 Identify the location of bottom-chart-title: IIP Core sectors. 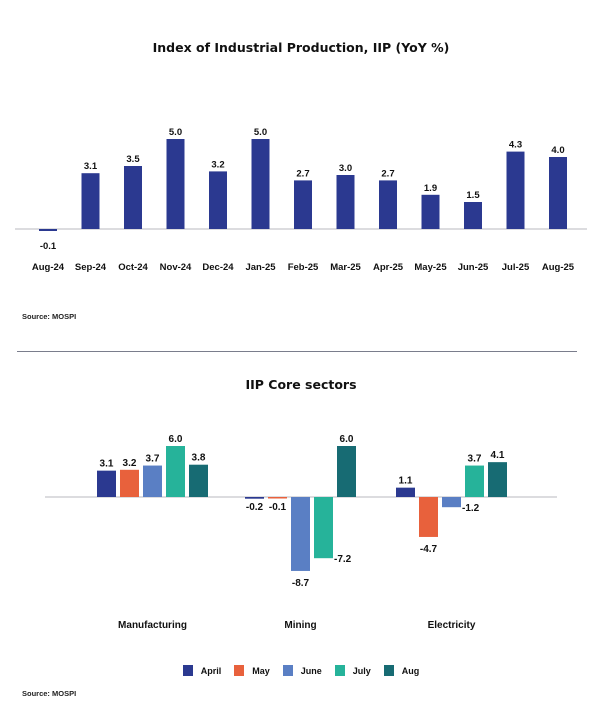
(301, 384).